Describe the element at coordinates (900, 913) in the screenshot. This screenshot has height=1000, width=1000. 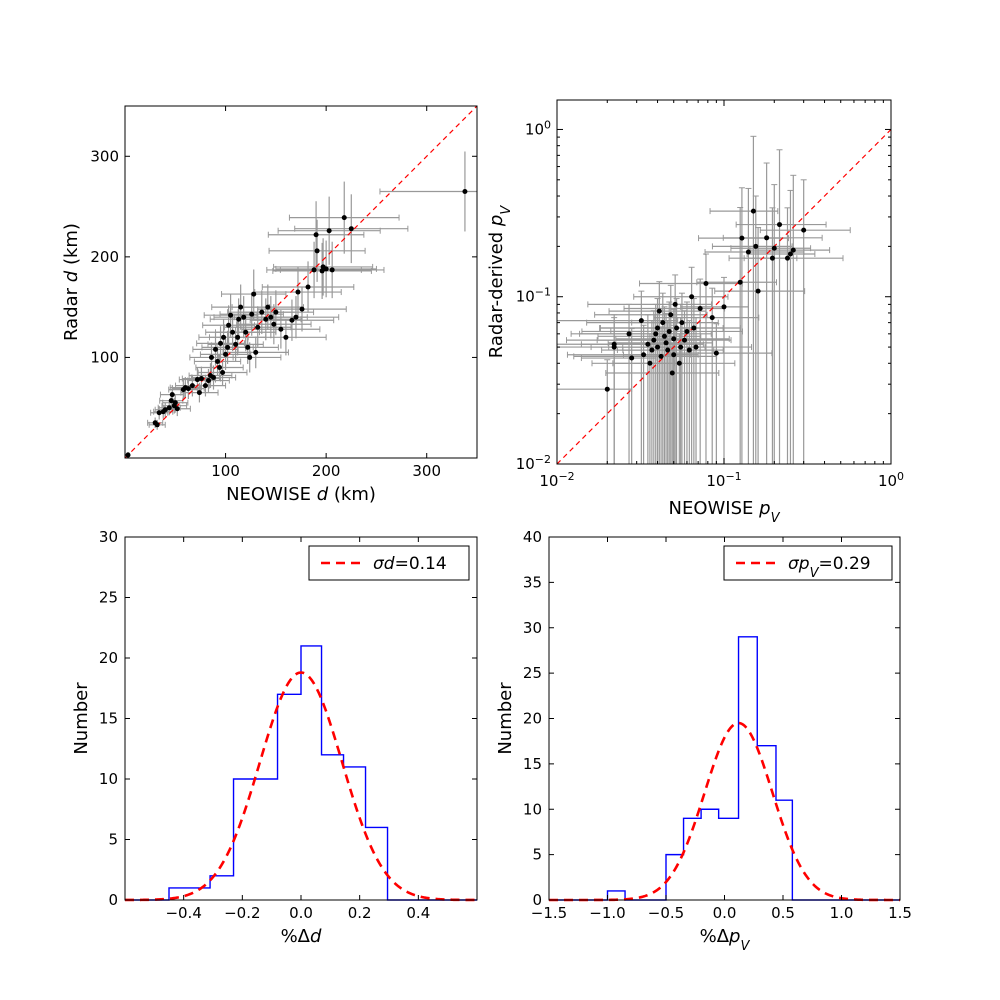
I see `x-tick-label: 1.5` at that location.